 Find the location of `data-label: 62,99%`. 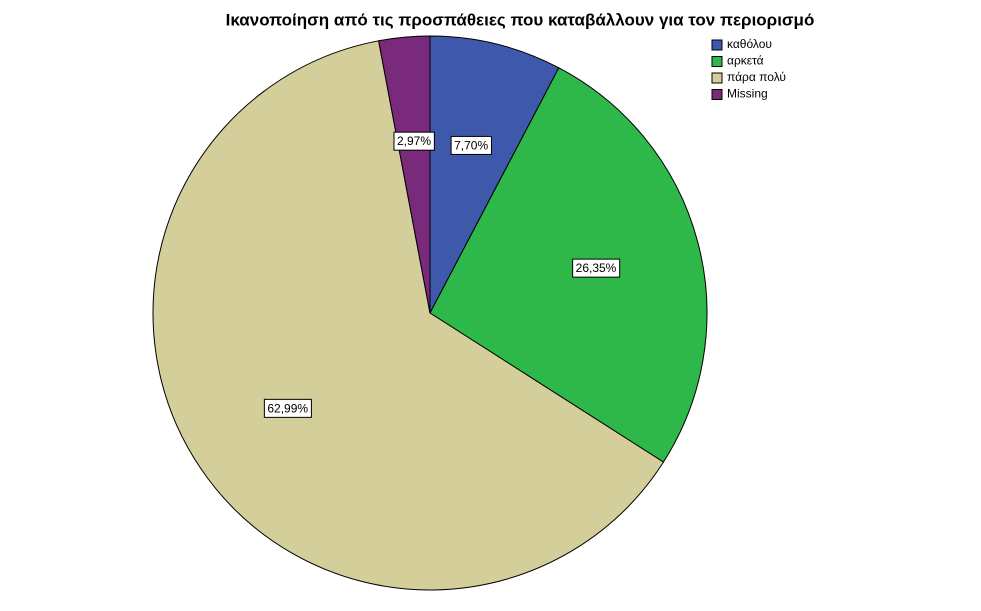

data-label: 62,99% is located at coordinates (287, 408).